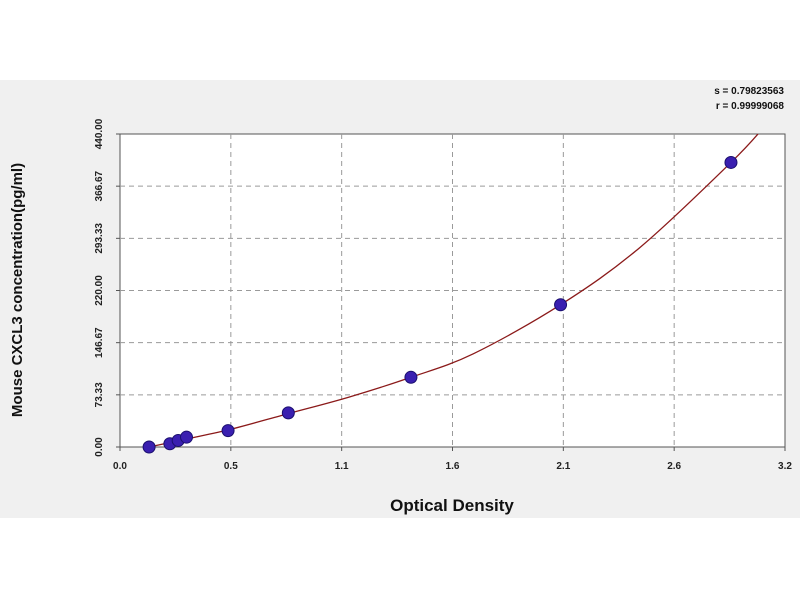  Describe the element at coordinates (99, 133) in the screenshot. I see `y-tick-label: 440.00` at that location.